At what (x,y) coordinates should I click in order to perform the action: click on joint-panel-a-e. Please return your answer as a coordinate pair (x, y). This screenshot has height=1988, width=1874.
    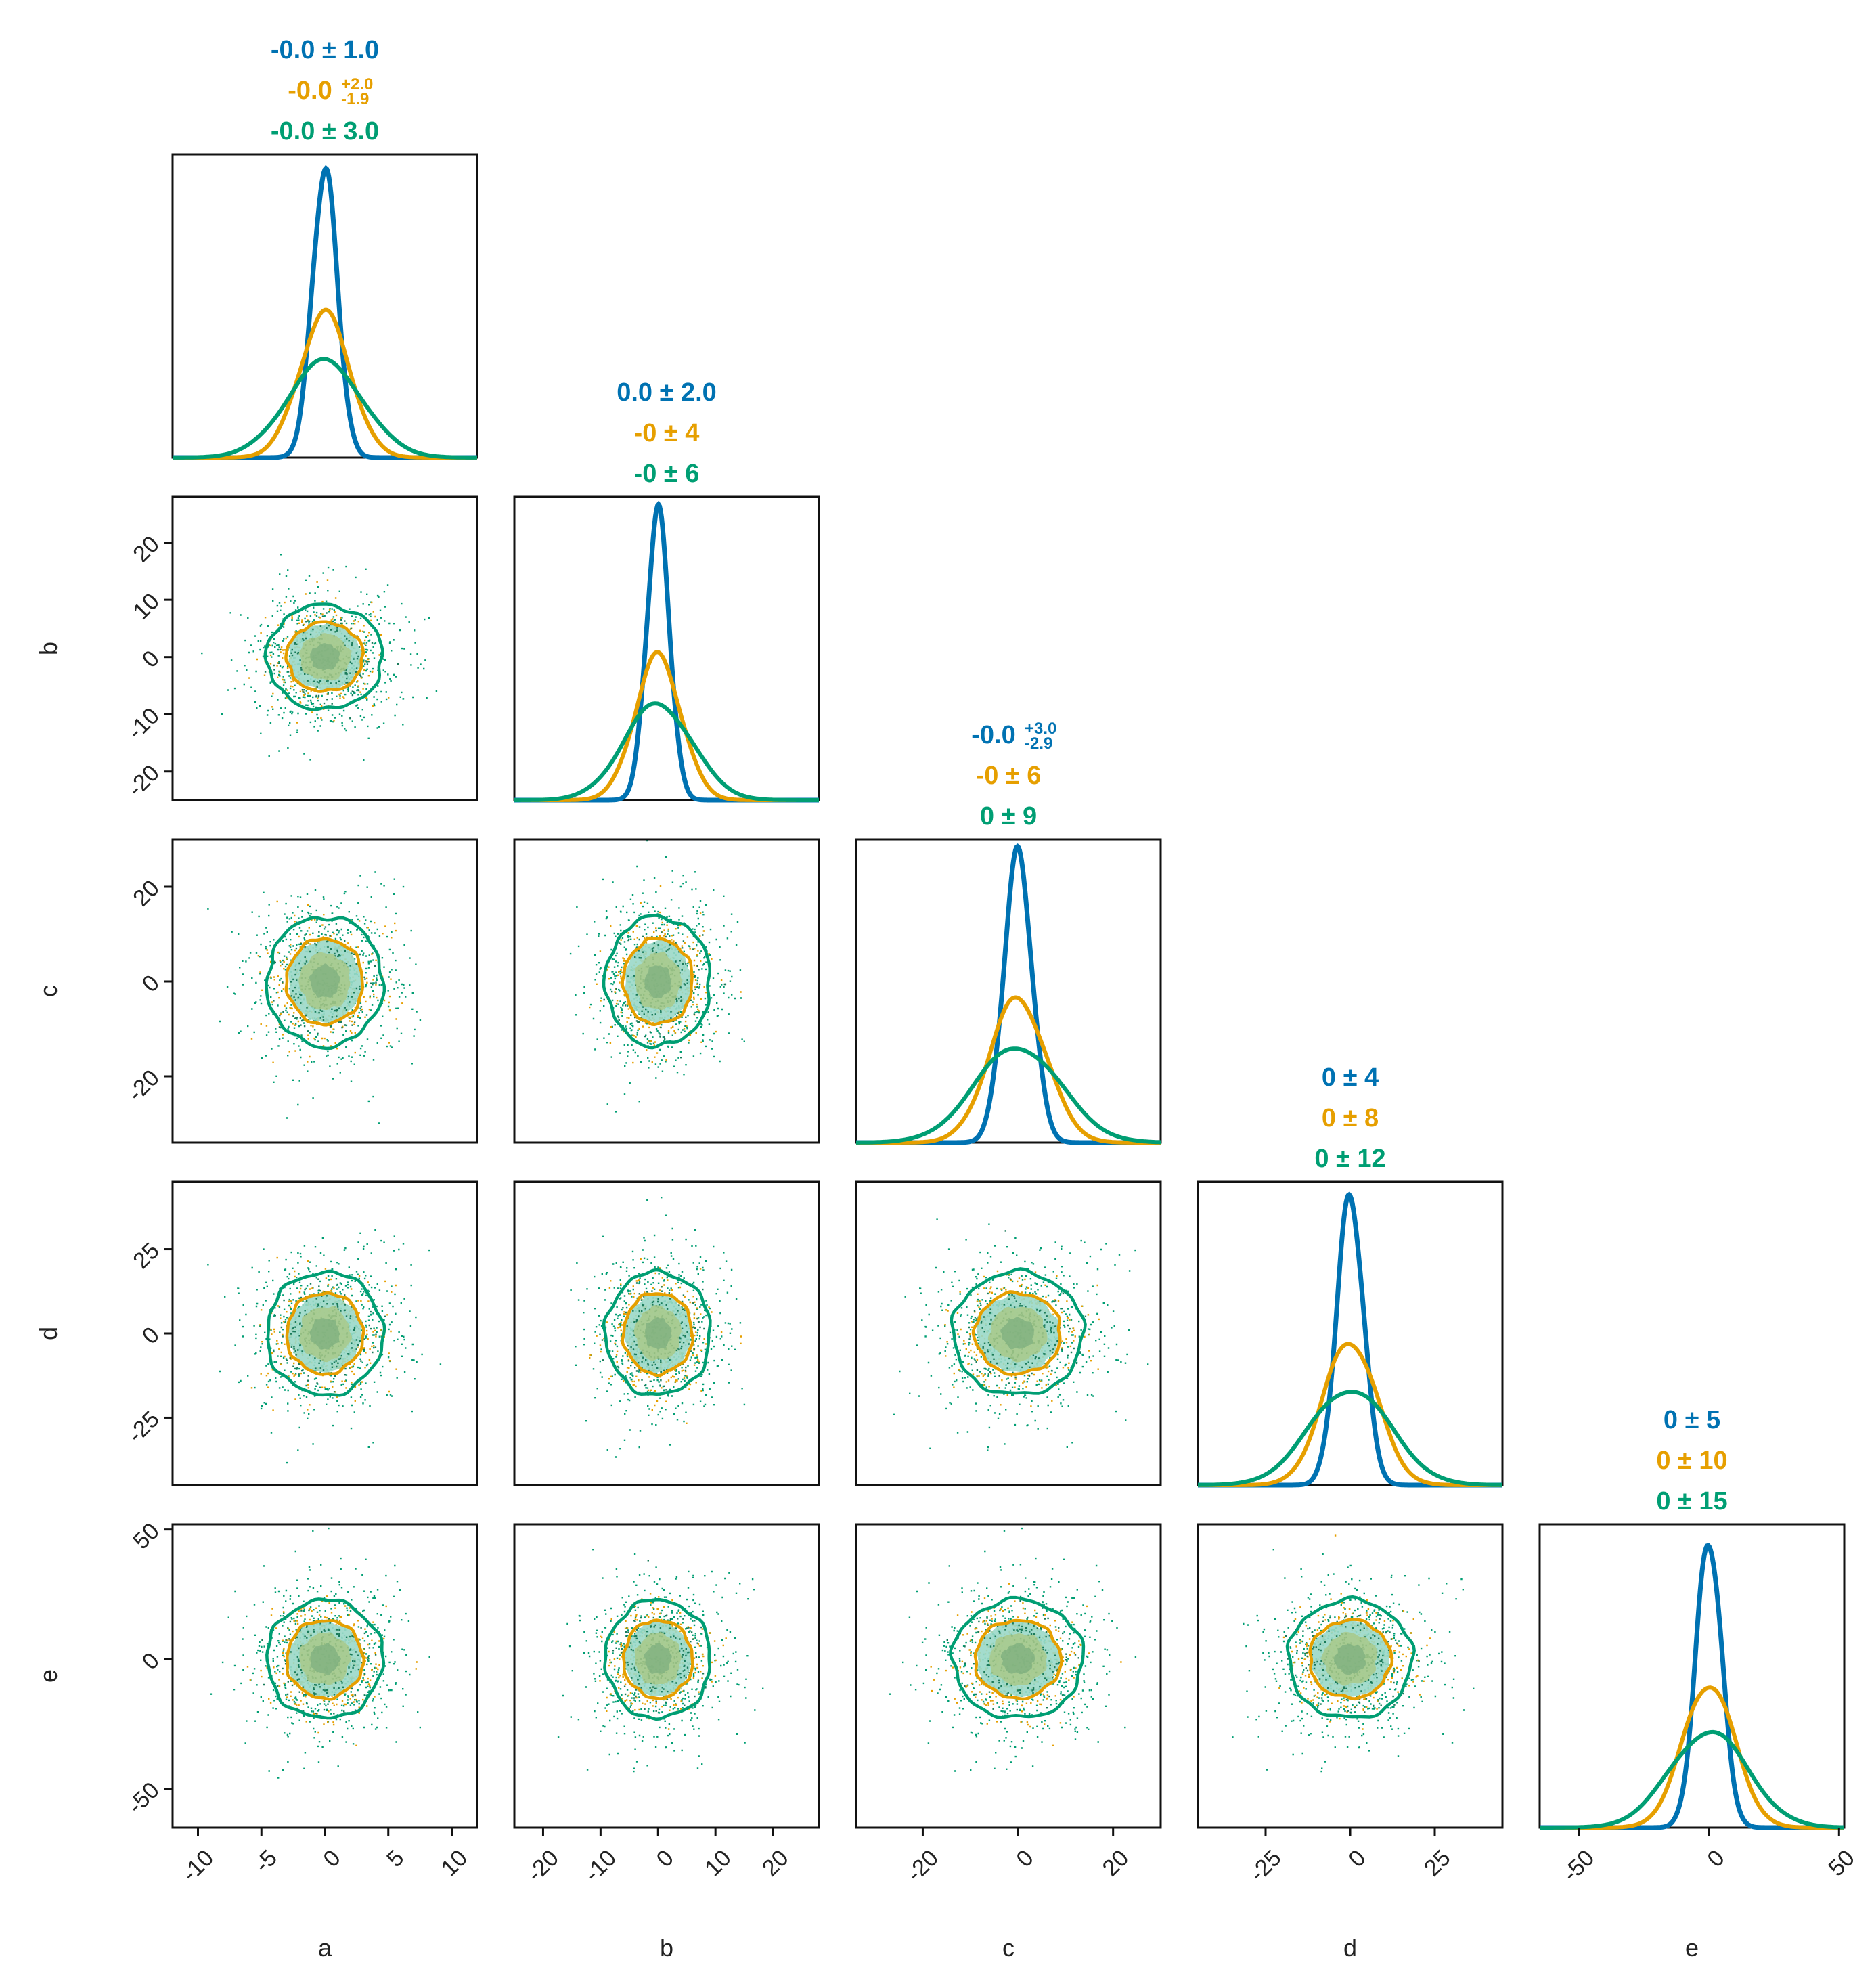
    Looking at the image, I should click on (324, 1676).